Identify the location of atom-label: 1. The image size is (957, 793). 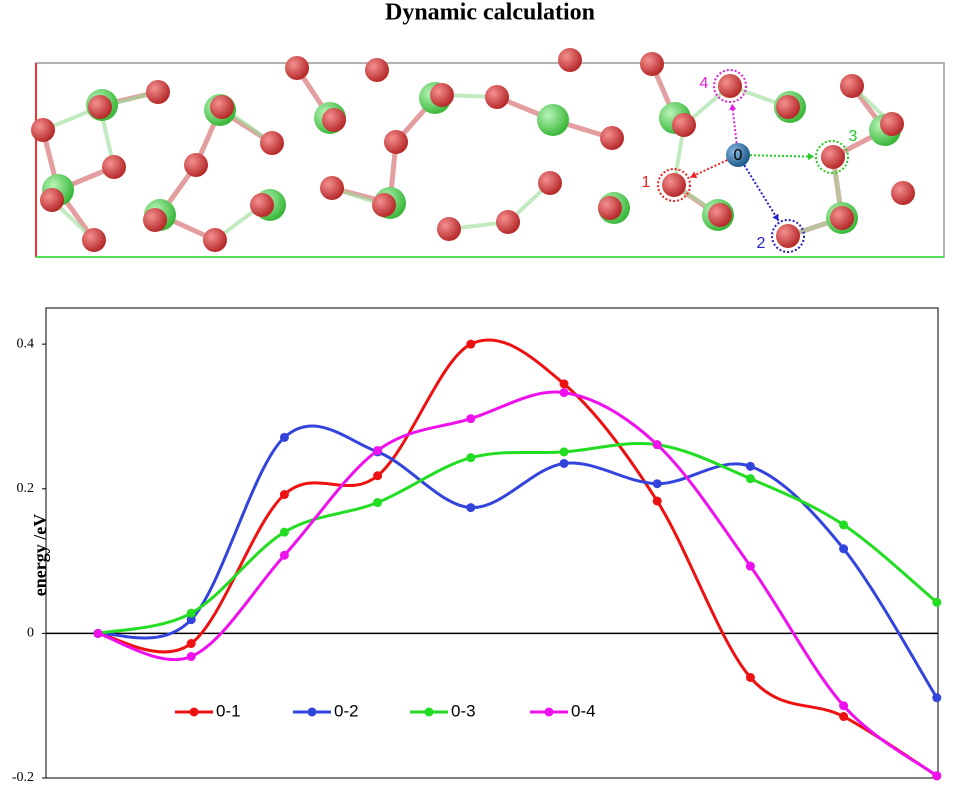
(646, 182).